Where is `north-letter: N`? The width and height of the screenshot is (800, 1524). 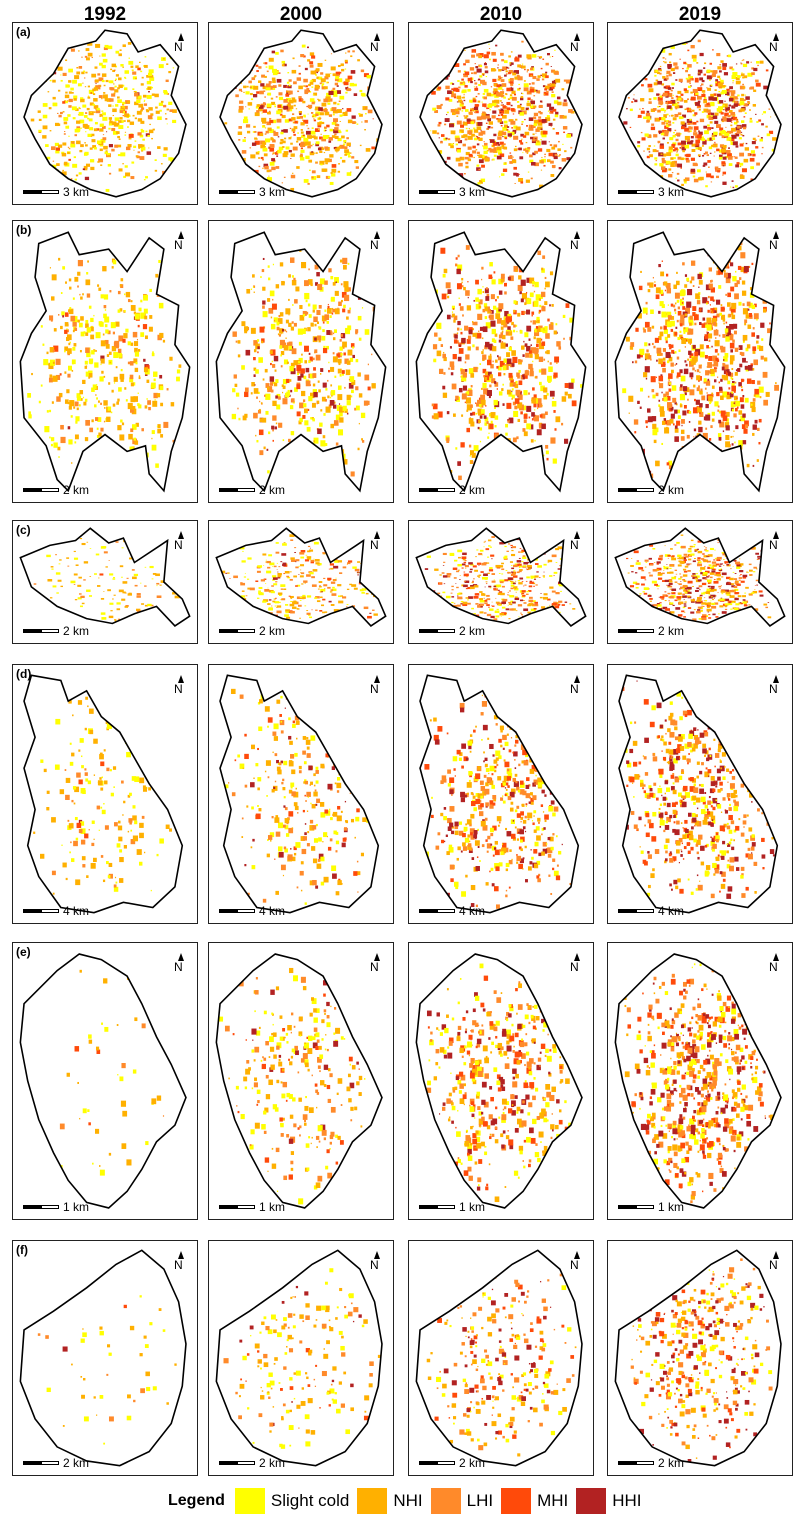 north-letter: N is located at coordinates (773, 47).